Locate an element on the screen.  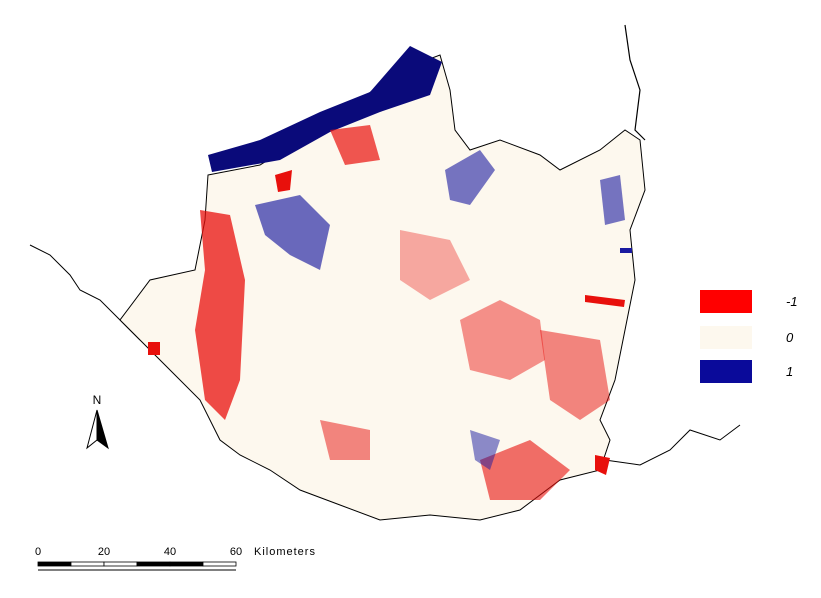
water-body is located at coordinates (325, 109).